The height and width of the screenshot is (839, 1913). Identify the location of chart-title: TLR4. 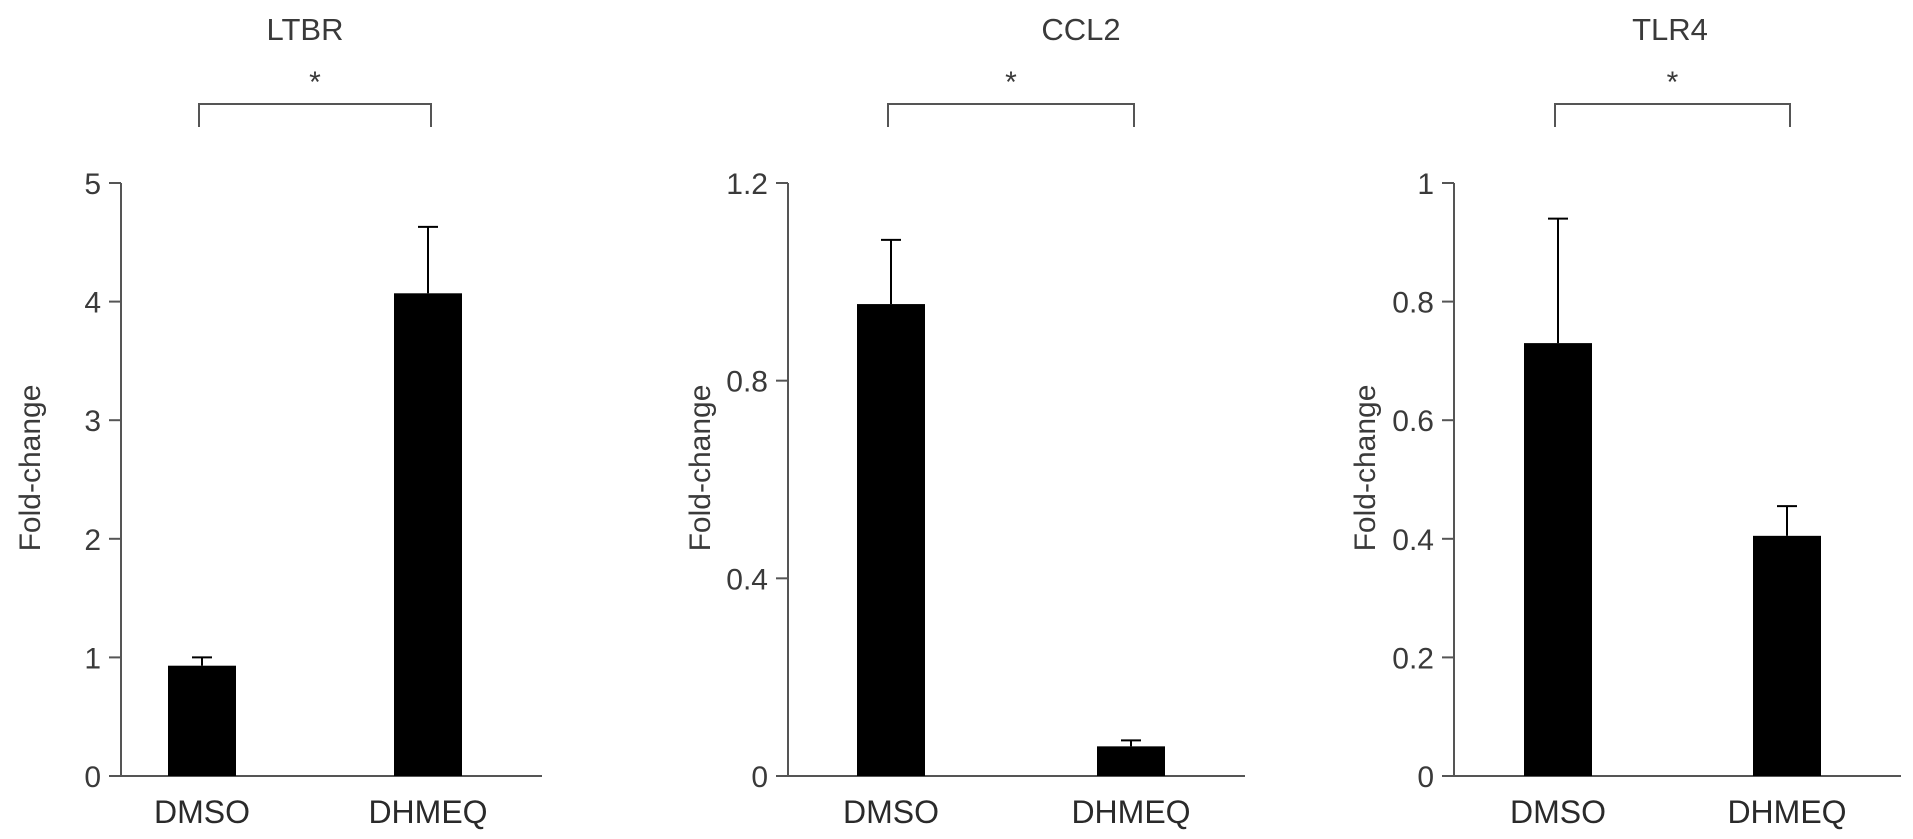
(1670, 29).